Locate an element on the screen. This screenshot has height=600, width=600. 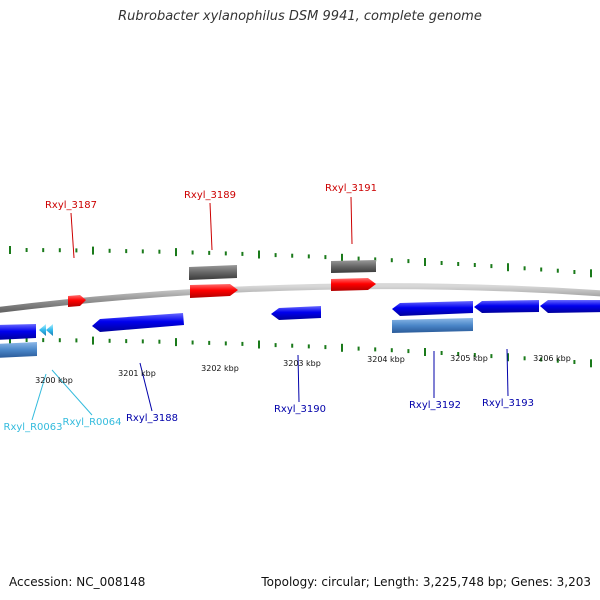
leader-Rxyl_R0064 is located at coordinates (72, 392).